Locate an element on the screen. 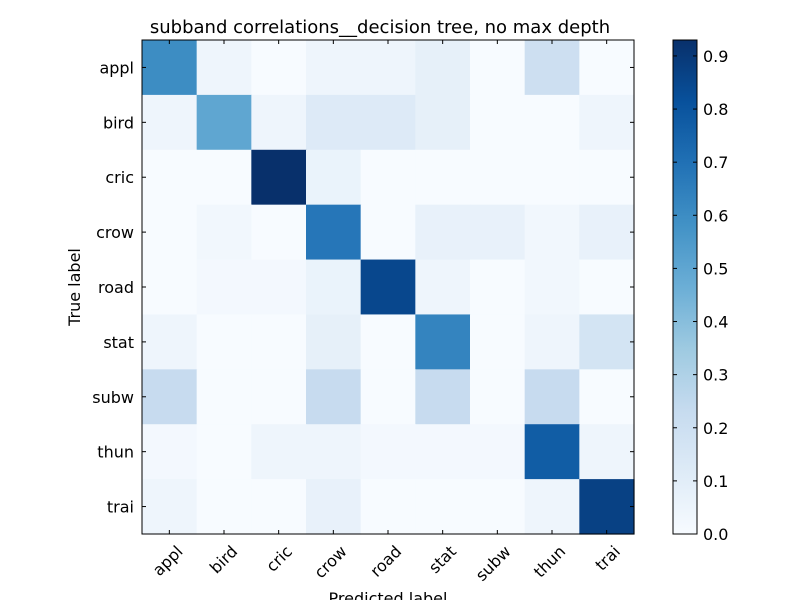 This screenshot has height=600, width=800. cell-thun-appl is located at coordinates (170, 452).